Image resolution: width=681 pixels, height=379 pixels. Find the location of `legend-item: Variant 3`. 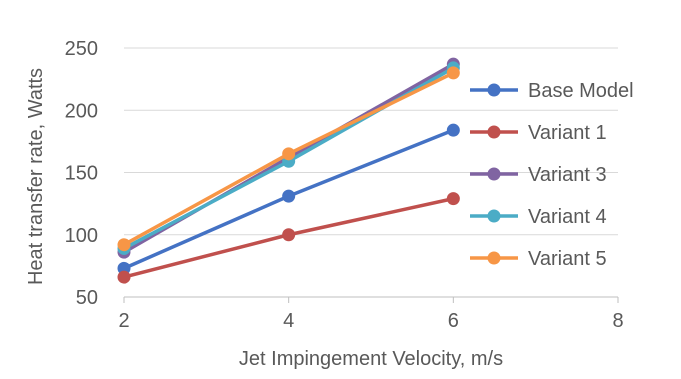

legend-item: Variant 3 is located at coordinates (538, 175).